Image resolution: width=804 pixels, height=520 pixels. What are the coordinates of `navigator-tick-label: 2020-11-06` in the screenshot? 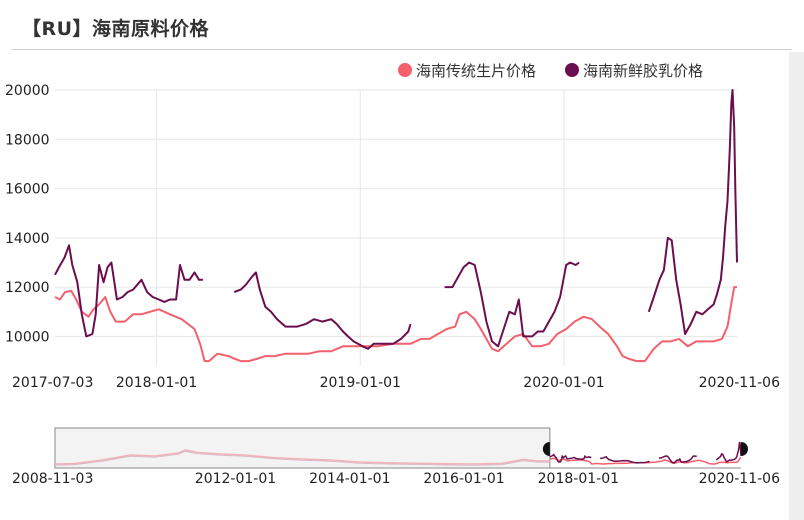 It's located at (739, 479).